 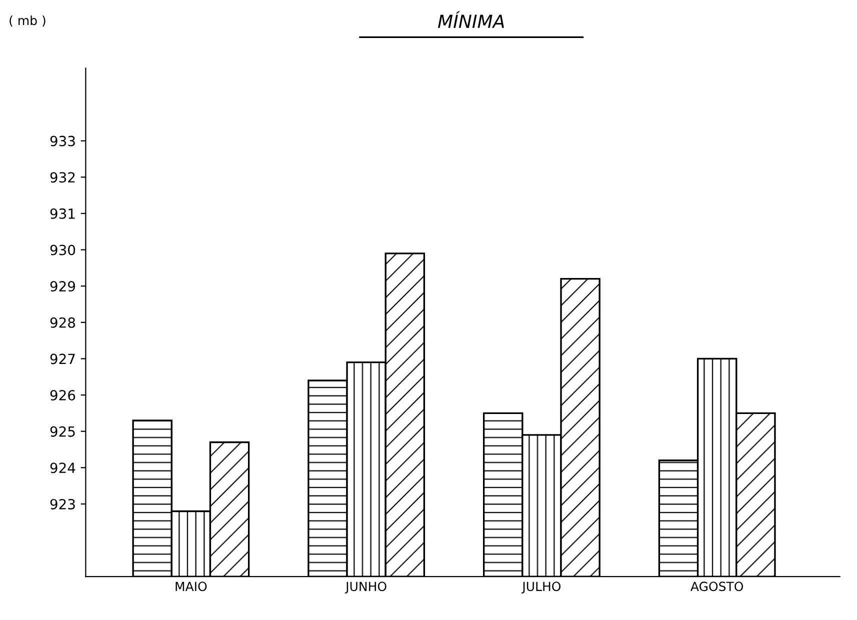 I want to click on y-tick-label: 925, so click(x=62, y=431).